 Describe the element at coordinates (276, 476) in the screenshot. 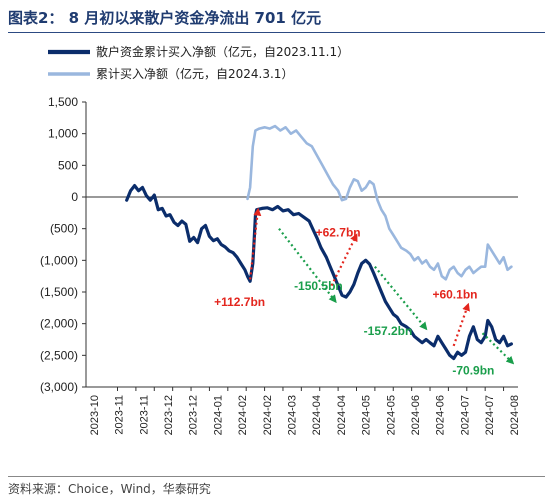

I see `source-divider` at that location.